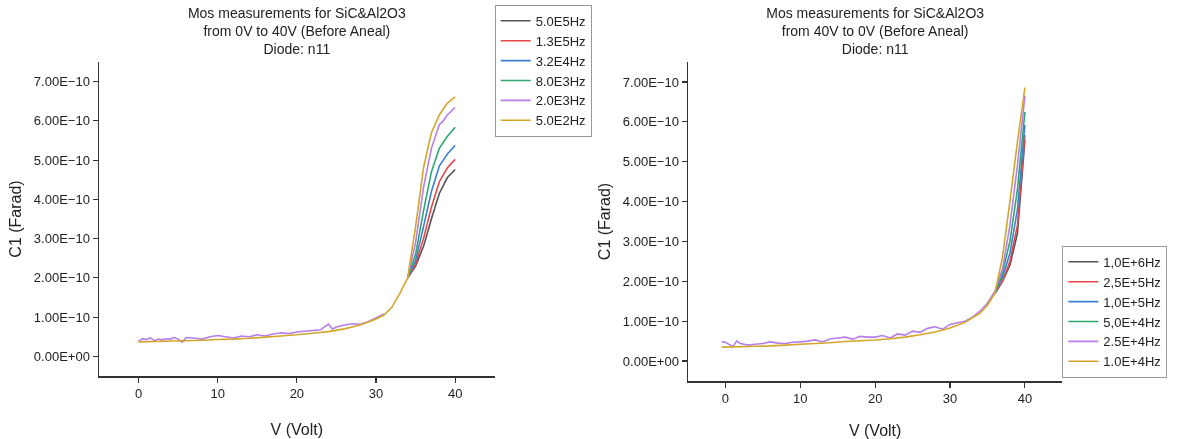 The height and width of the screenshot is (439, 1194). I want to click on chart-title: Mos measurements for SiC&Al2O3 from 40V to 0V (Before Aneal) Diode: n11, so click(875, 31).